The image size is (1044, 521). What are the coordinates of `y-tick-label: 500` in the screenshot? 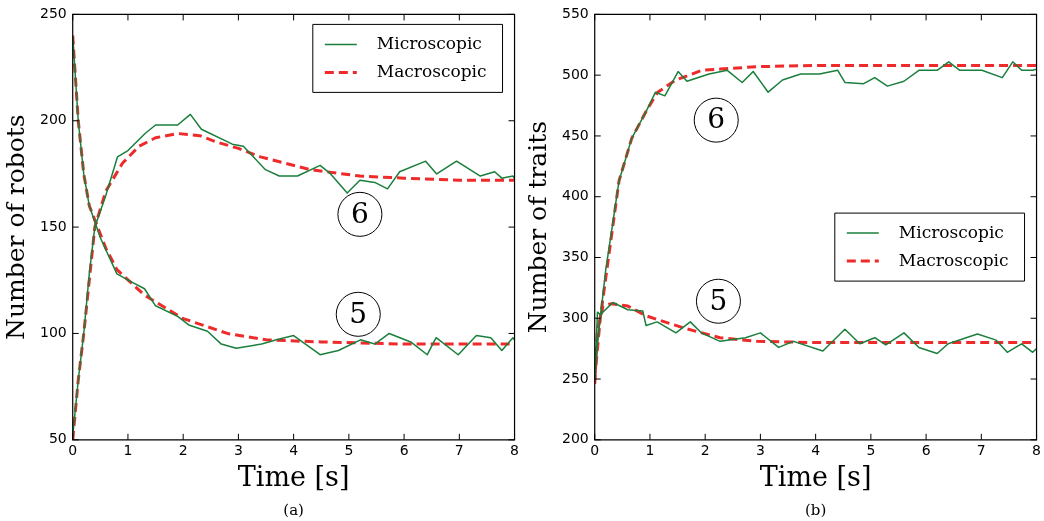 It's located at (575, 73).